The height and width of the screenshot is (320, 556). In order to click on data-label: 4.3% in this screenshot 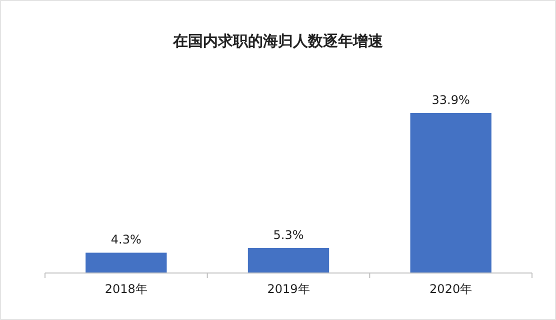, I will do `click(126, 239)`.